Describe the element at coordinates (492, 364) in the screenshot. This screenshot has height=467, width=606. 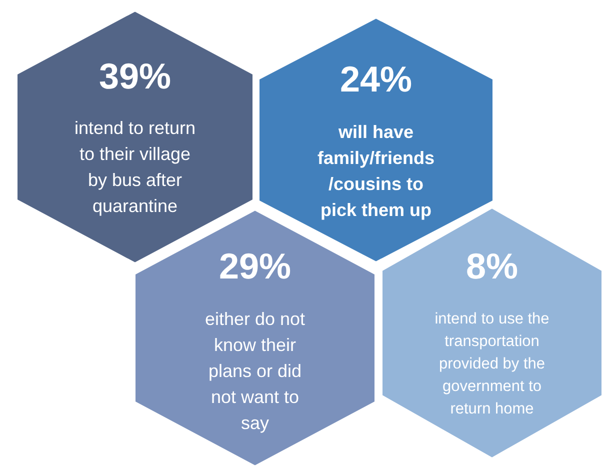
I see `category-label: intend to use the transportation provided by the government to return home` at that location.